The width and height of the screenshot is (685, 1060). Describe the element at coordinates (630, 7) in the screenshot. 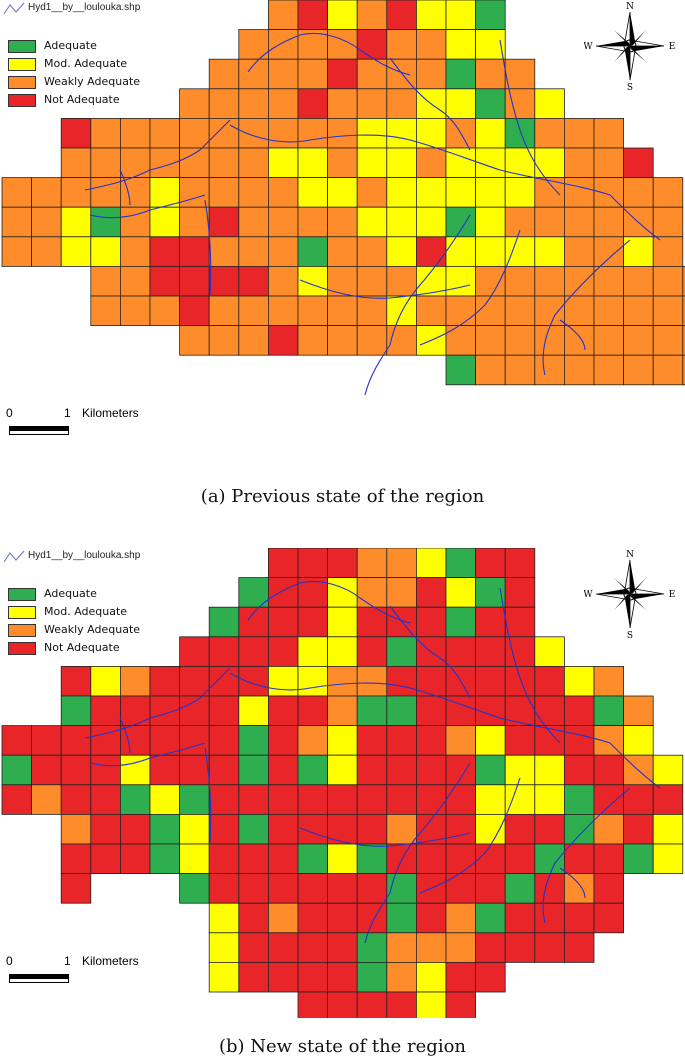

I see `compass-n: N` at that location.